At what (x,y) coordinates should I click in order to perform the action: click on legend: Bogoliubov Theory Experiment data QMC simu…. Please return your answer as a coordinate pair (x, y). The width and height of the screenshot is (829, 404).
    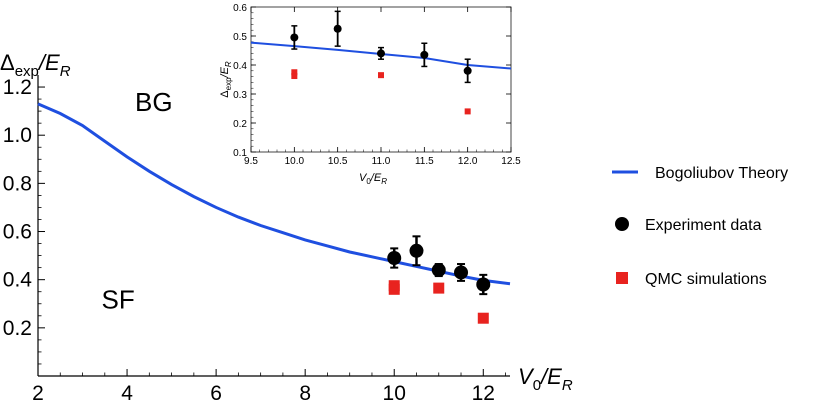
    Looking at the image, I should click on (700, 226).